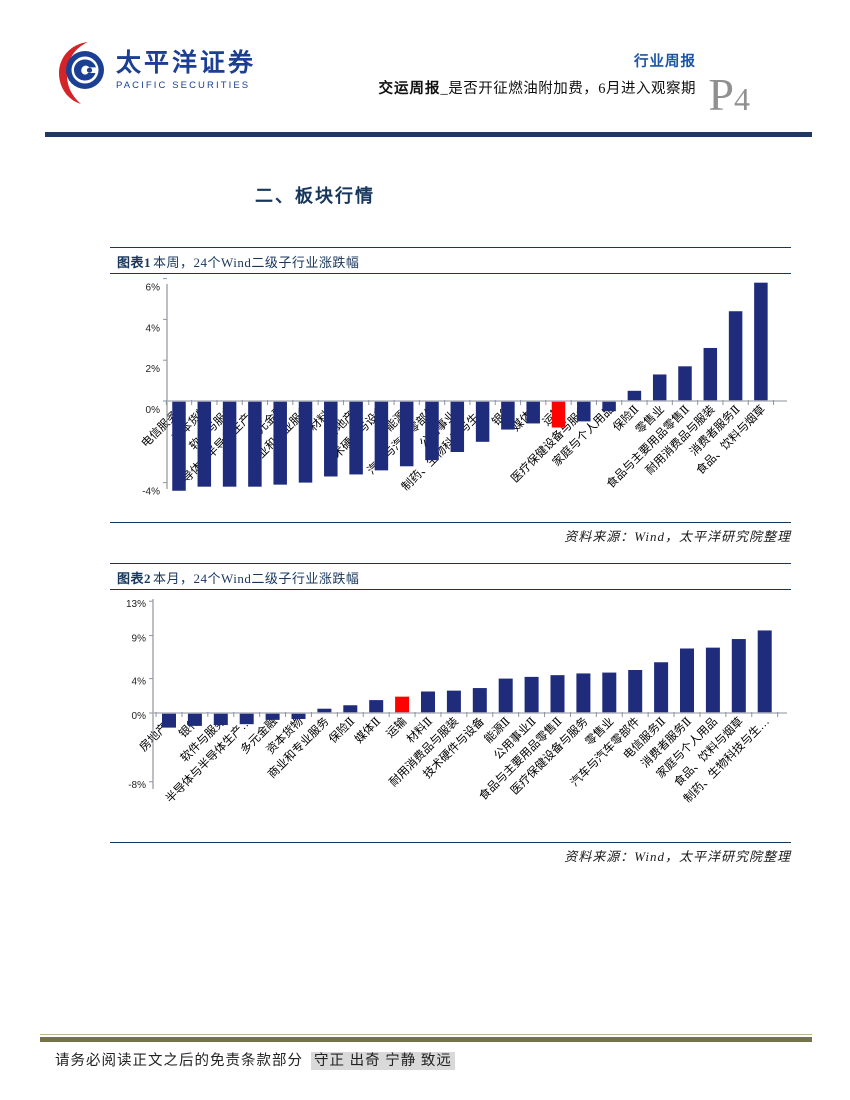 This screenshot has width=850, height=1100. Describe the element at coordinates (450, 247) in the screenshot. I see `figure1-top-rule` at that location.